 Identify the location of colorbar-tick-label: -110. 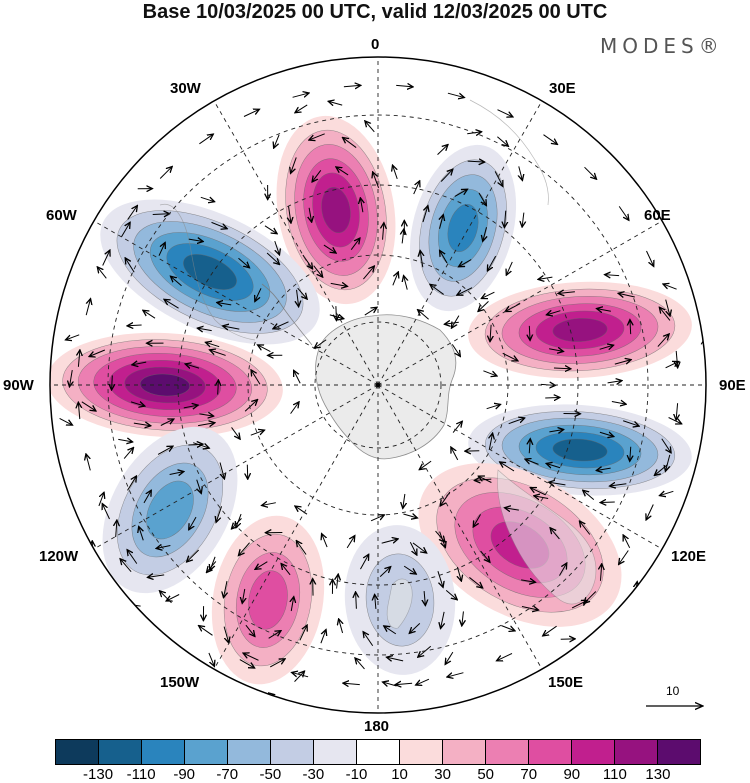
(141, 774).